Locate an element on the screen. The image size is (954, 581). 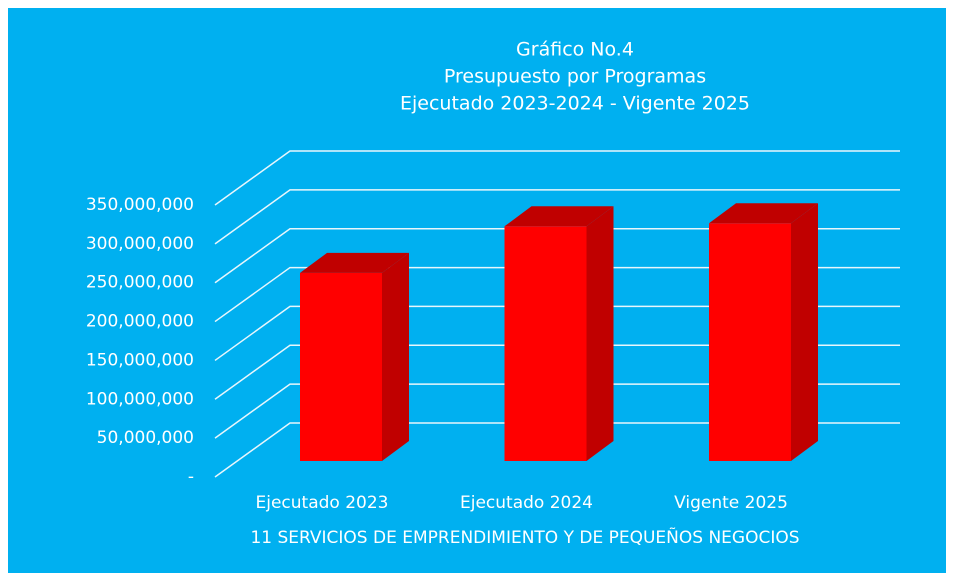
y-tick-label: 50,000,000 is located at coordinates (145, 438).